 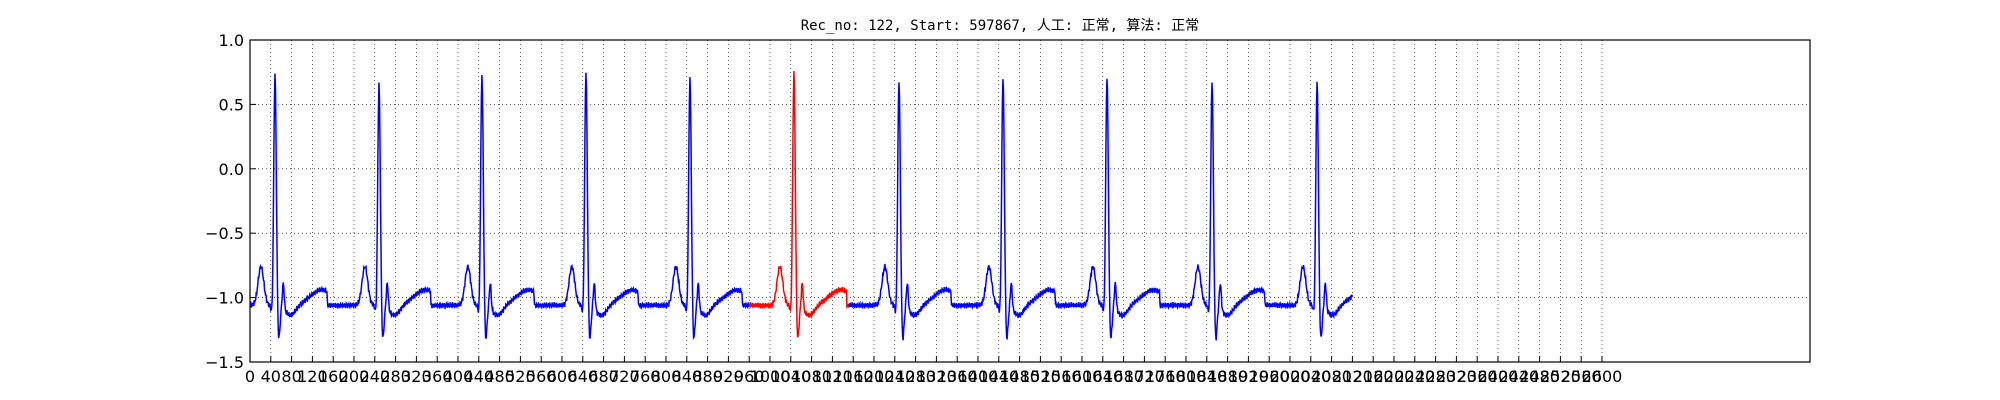 I want to click on x-tick-label: 720, so click(x=624, y=376).